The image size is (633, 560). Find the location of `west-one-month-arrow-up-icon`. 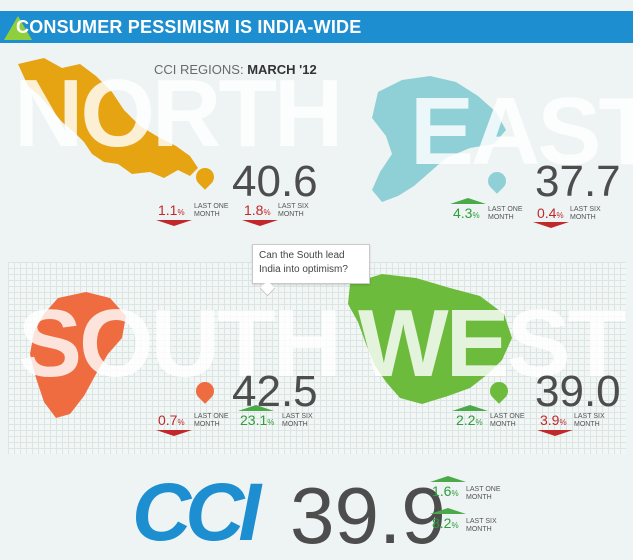

west-one-month-arrow-up-icon is located at coordinates (470, 408).